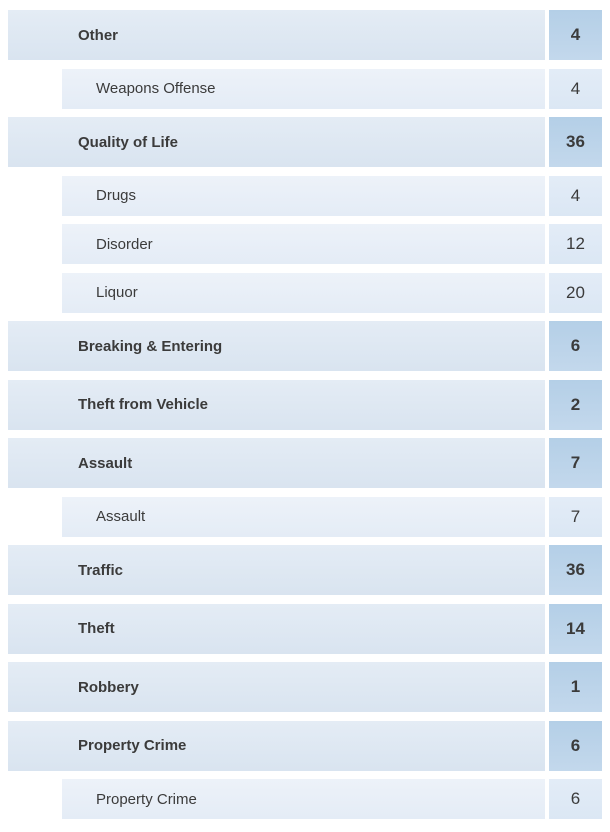  I want to click on category-count-badge: 20, so click(575, 292).